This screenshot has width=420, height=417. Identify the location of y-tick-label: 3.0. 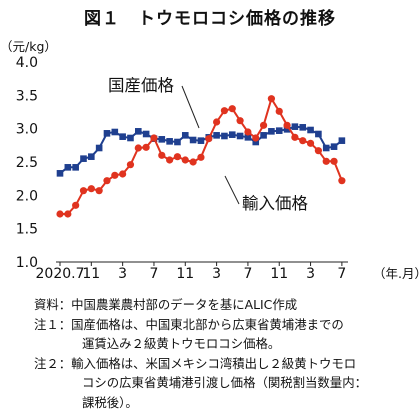
(27, 130).